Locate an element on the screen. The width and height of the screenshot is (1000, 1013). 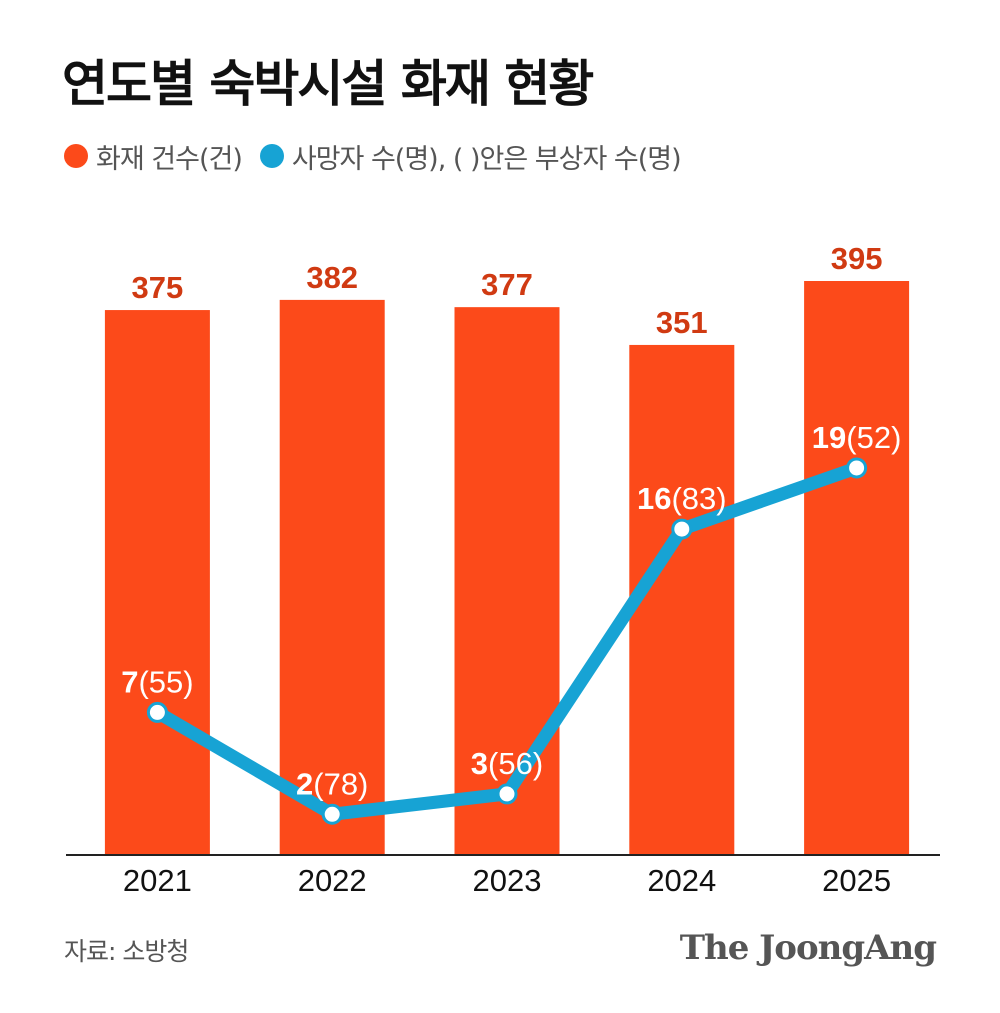
x-tick-label-2022: 2022 is located at coordinates (332, 880).